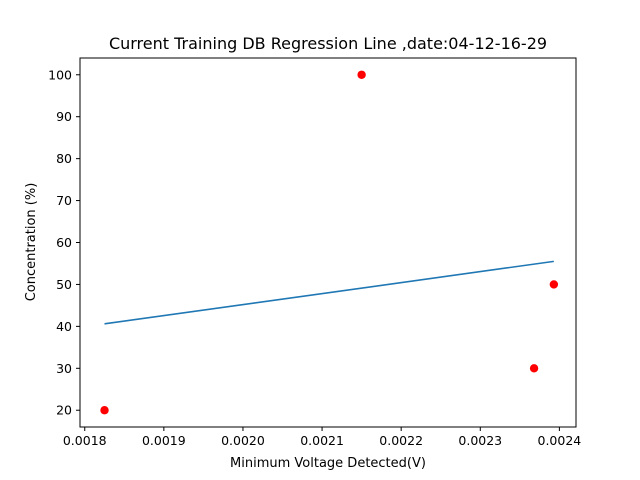 The image size is (640, 480). I want to click on y-tick-label: 80, so click(64, 158).